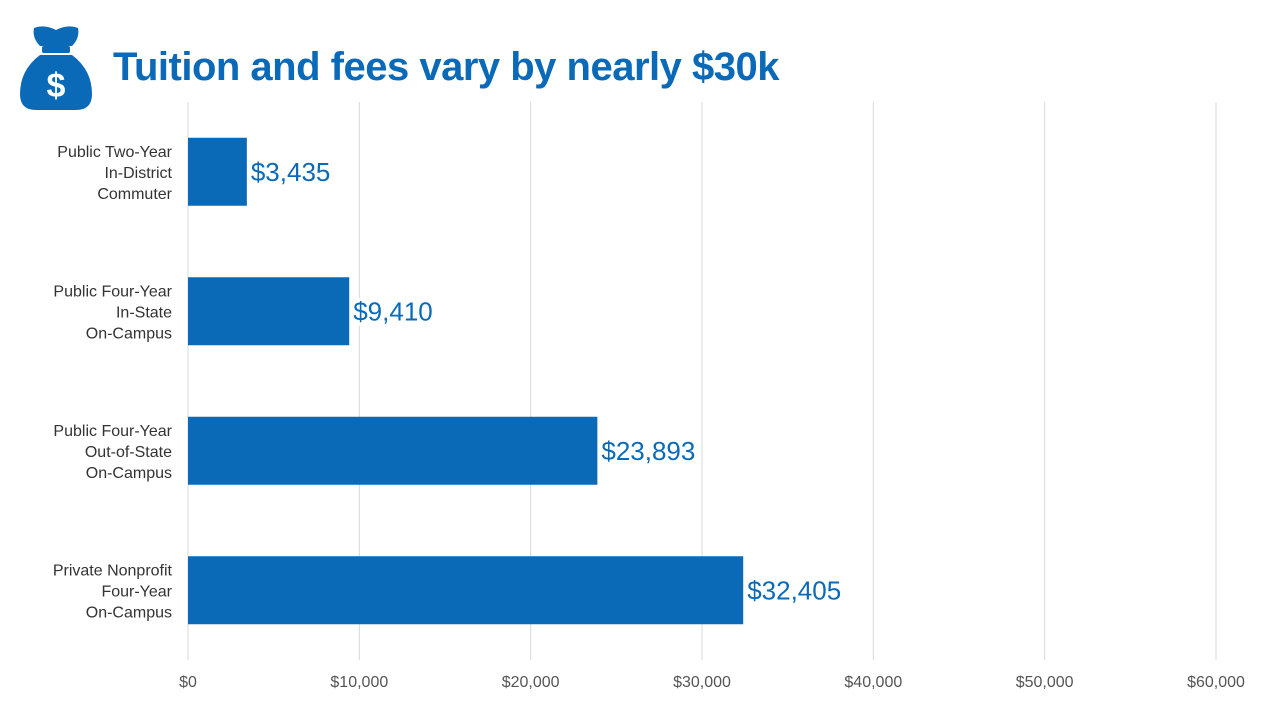 The image size is (1280, 720). What do you see at coordinates (114, 173) in the screenshot?
I see `category-label: Public Two-Year In-District Commuter` at bounding box center [114, 173].